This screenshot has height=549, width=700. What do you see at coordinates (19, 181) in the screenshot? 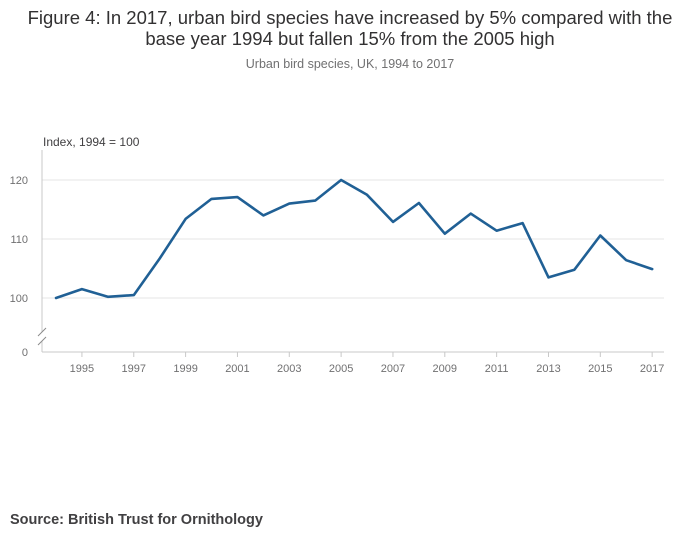
I see `y-tick-label: 120` at bounding box center [19, 181].